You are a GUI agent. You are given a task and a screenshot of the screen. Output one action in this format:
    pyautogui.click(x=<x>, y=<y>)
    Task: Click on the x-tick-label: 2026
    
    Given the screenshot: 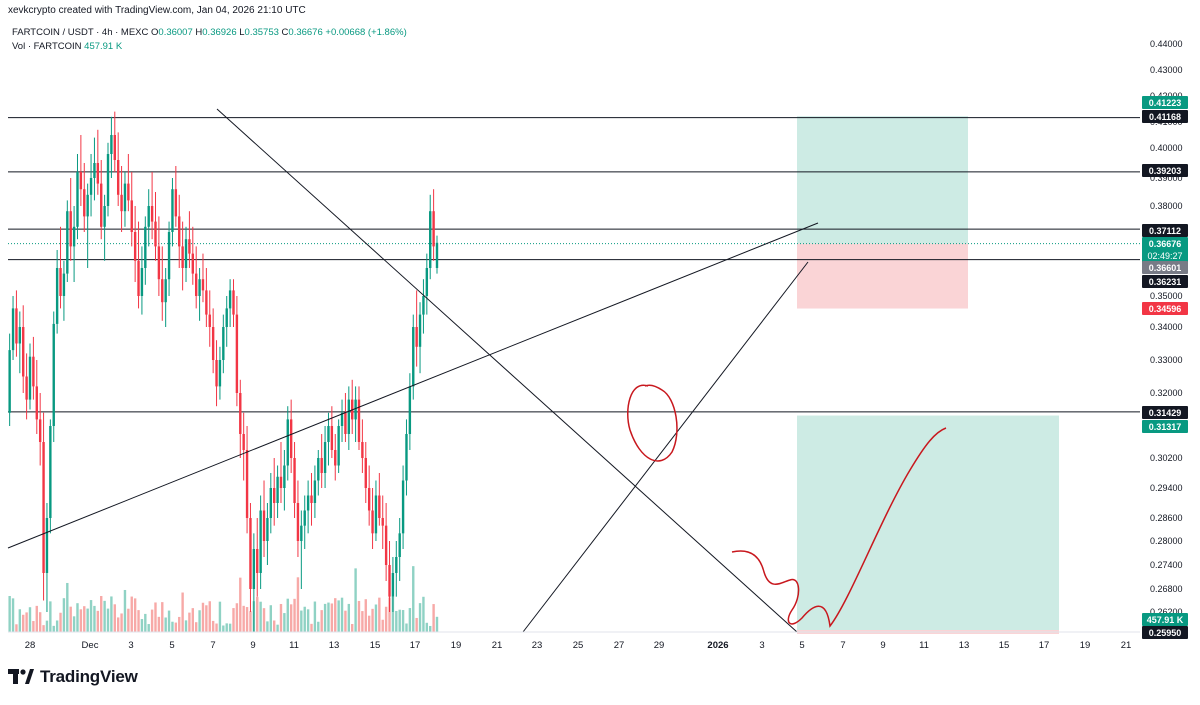 What is the action you would take?
    pyautogui.click(x=717, y=645)
    